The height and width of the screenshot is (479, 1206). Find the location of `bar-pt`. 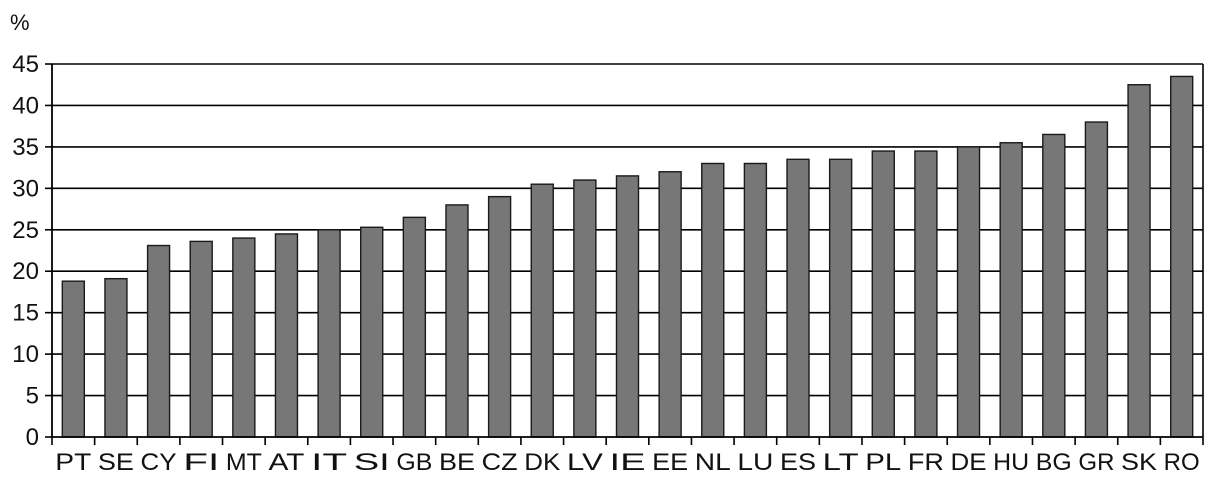

bar-pt is located at coordinates (73, 359).